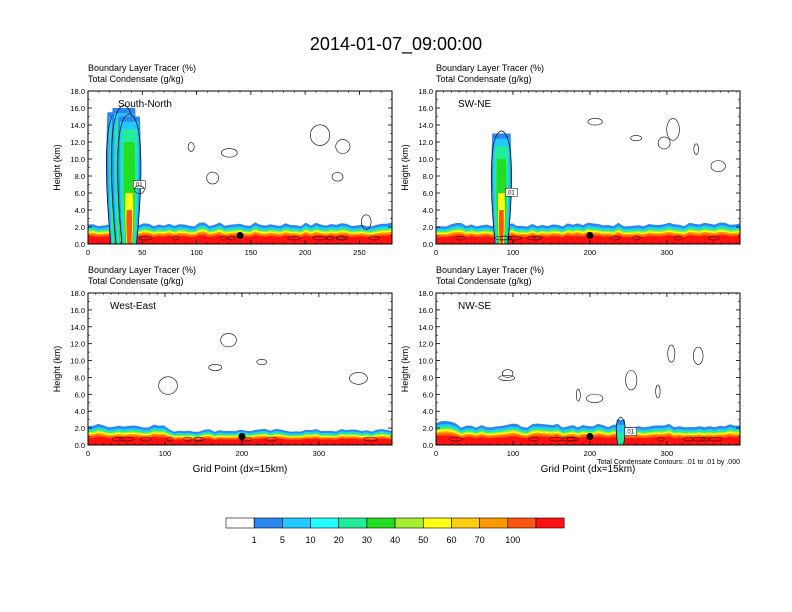  What do you see at coordinates (588, 167) in the screenshot?
I see `plot-frame` at bounding box center [588, 167].